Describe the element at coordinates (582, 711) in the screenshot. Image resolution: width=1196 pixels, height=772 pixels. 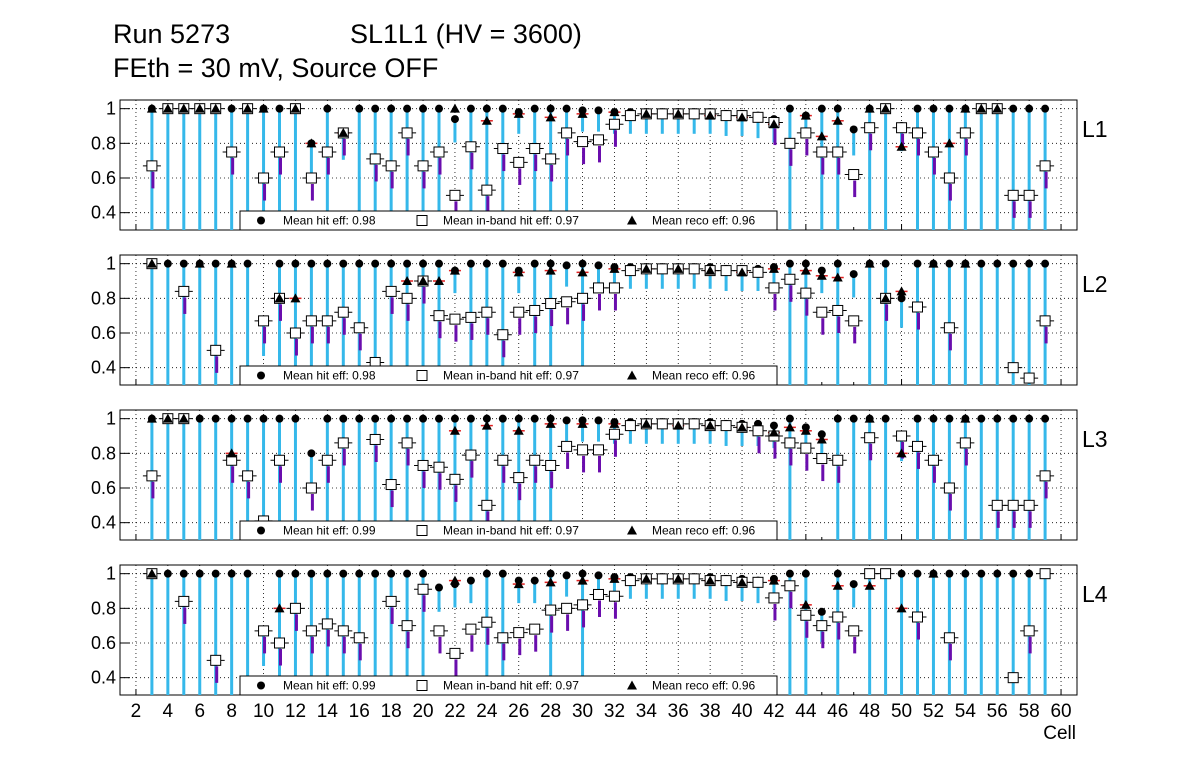
I see `x-tick-label: 30` at that location.